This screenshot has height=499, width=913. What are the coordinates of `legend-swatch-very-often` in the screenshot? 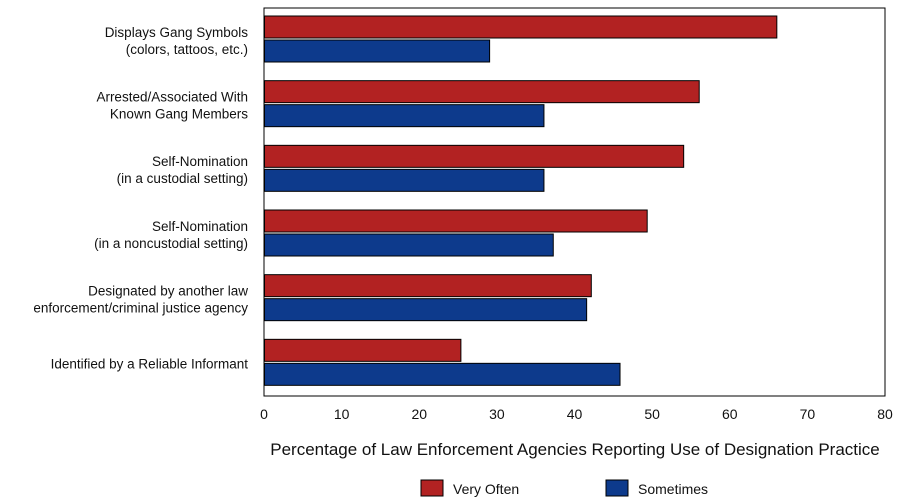 It's located at (432, 488).